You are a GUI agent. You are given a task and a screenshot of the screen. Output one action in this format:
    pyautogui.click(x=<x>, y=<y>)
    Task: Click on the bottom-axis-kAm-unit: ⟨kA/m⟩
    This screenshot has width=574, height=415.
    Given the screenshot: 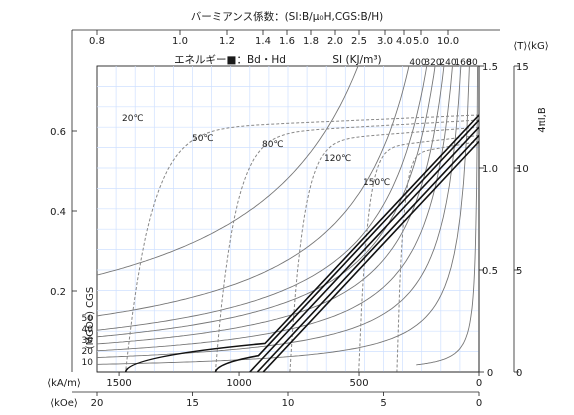 What is the action you would take?
    pyautogui.click(x=64, y=383)
    